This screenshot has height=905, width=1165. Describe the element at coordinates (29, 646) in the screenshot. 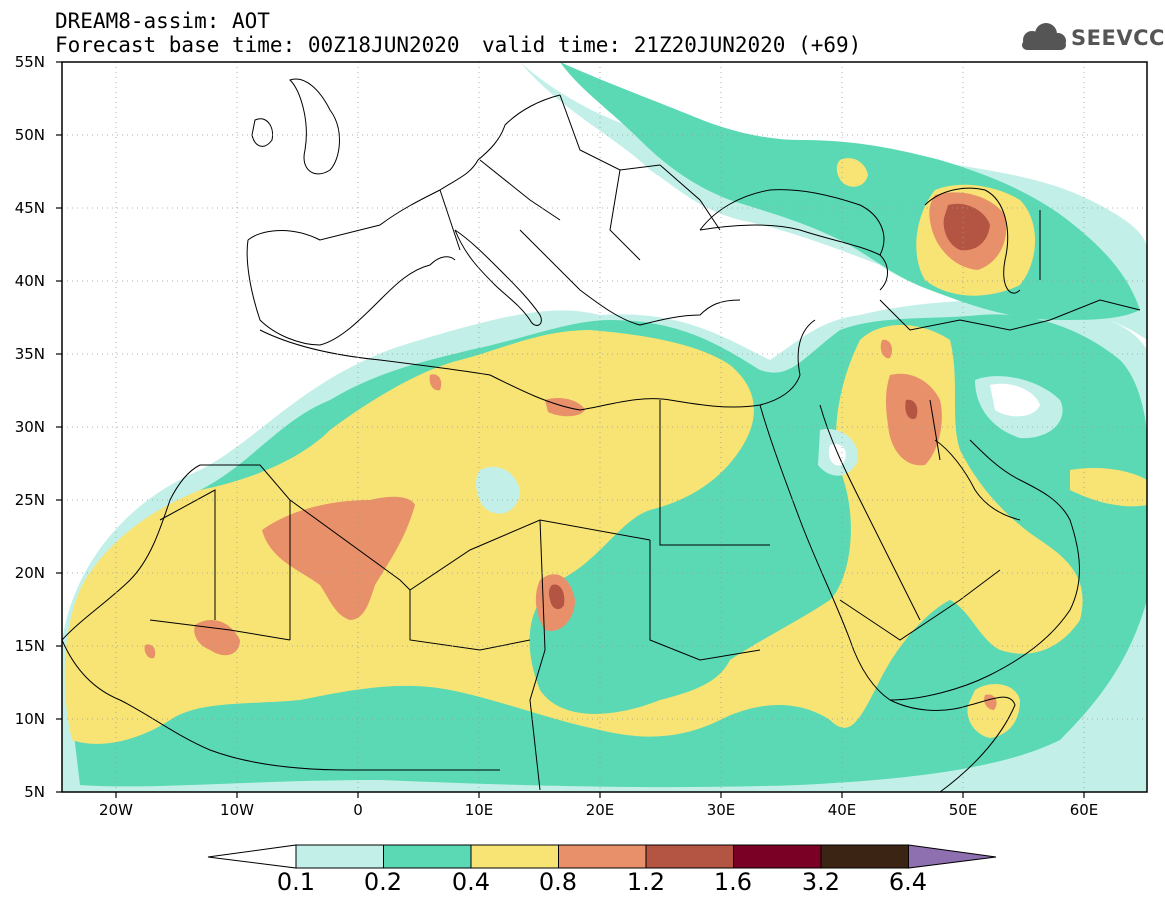

I see `lat-tick-label: 15N` at that location.